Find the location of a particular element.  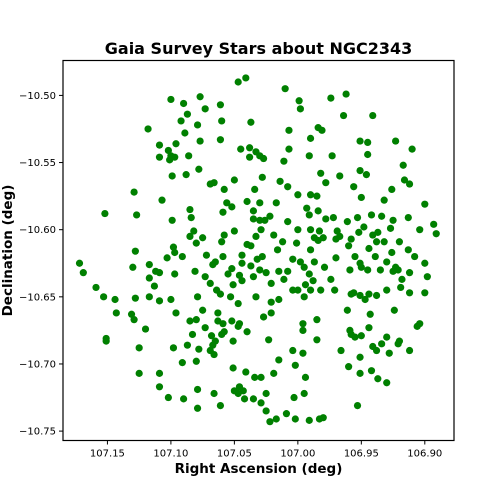

x-axis-label: Right Ascension (deg) is located at coordinates (259, 469).